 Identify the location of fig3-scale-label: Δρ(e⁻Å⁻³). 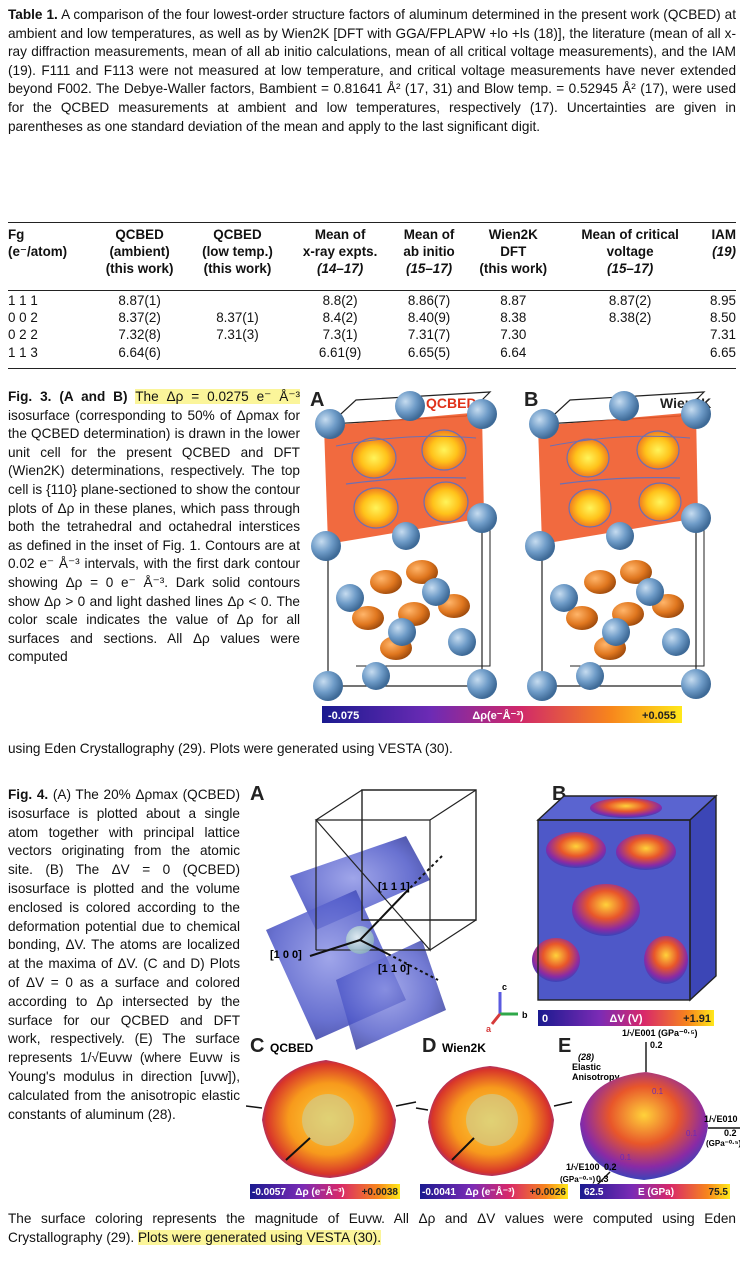
(498, 715).